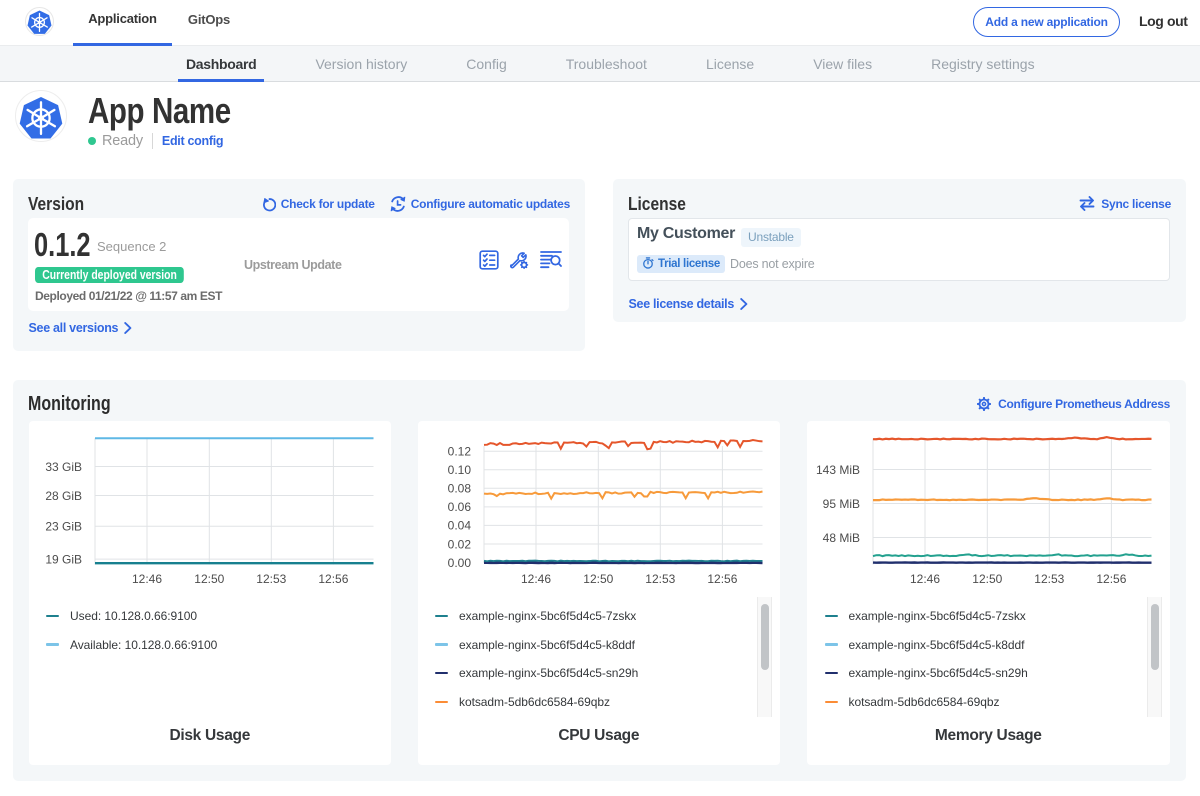  What do you see at coordinates (63, 559) in the screenshot?
I see `svg-text: 19 GiB` at bounding box center [63, 559].